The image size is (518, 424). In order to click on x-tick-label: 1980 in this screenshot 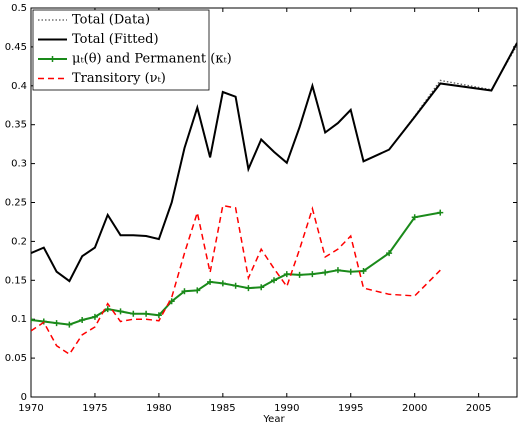, I will do `click(158, 408)`.